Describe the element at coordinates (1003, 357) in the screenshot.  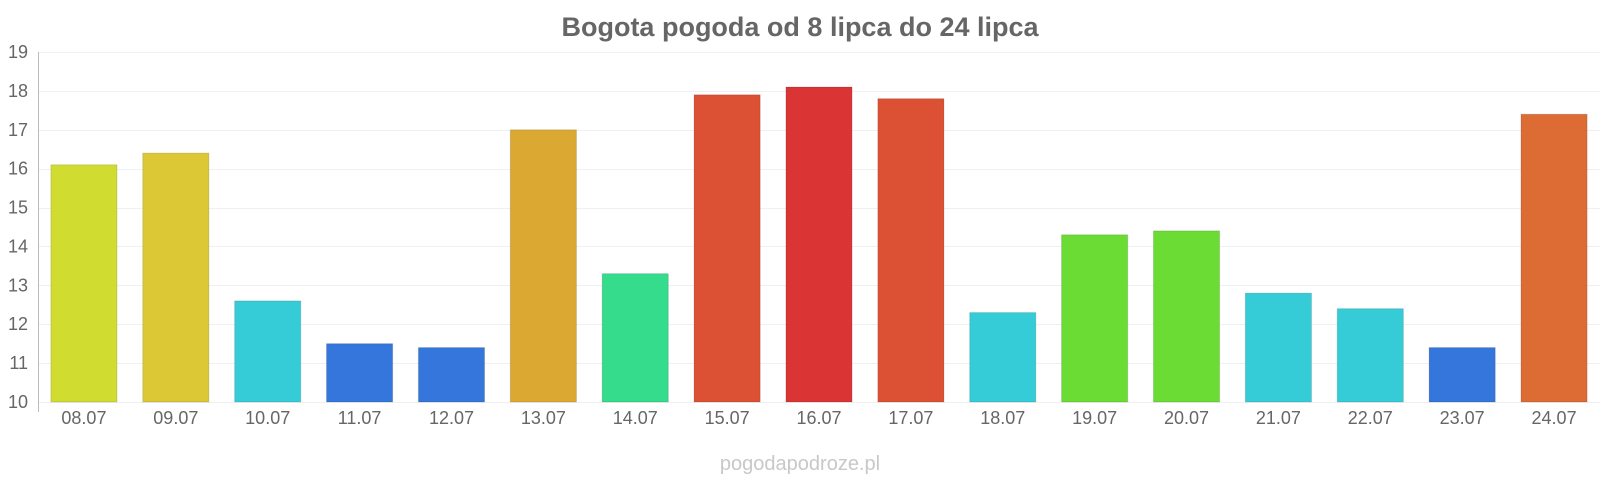
I see `bar-18.07` at that location.